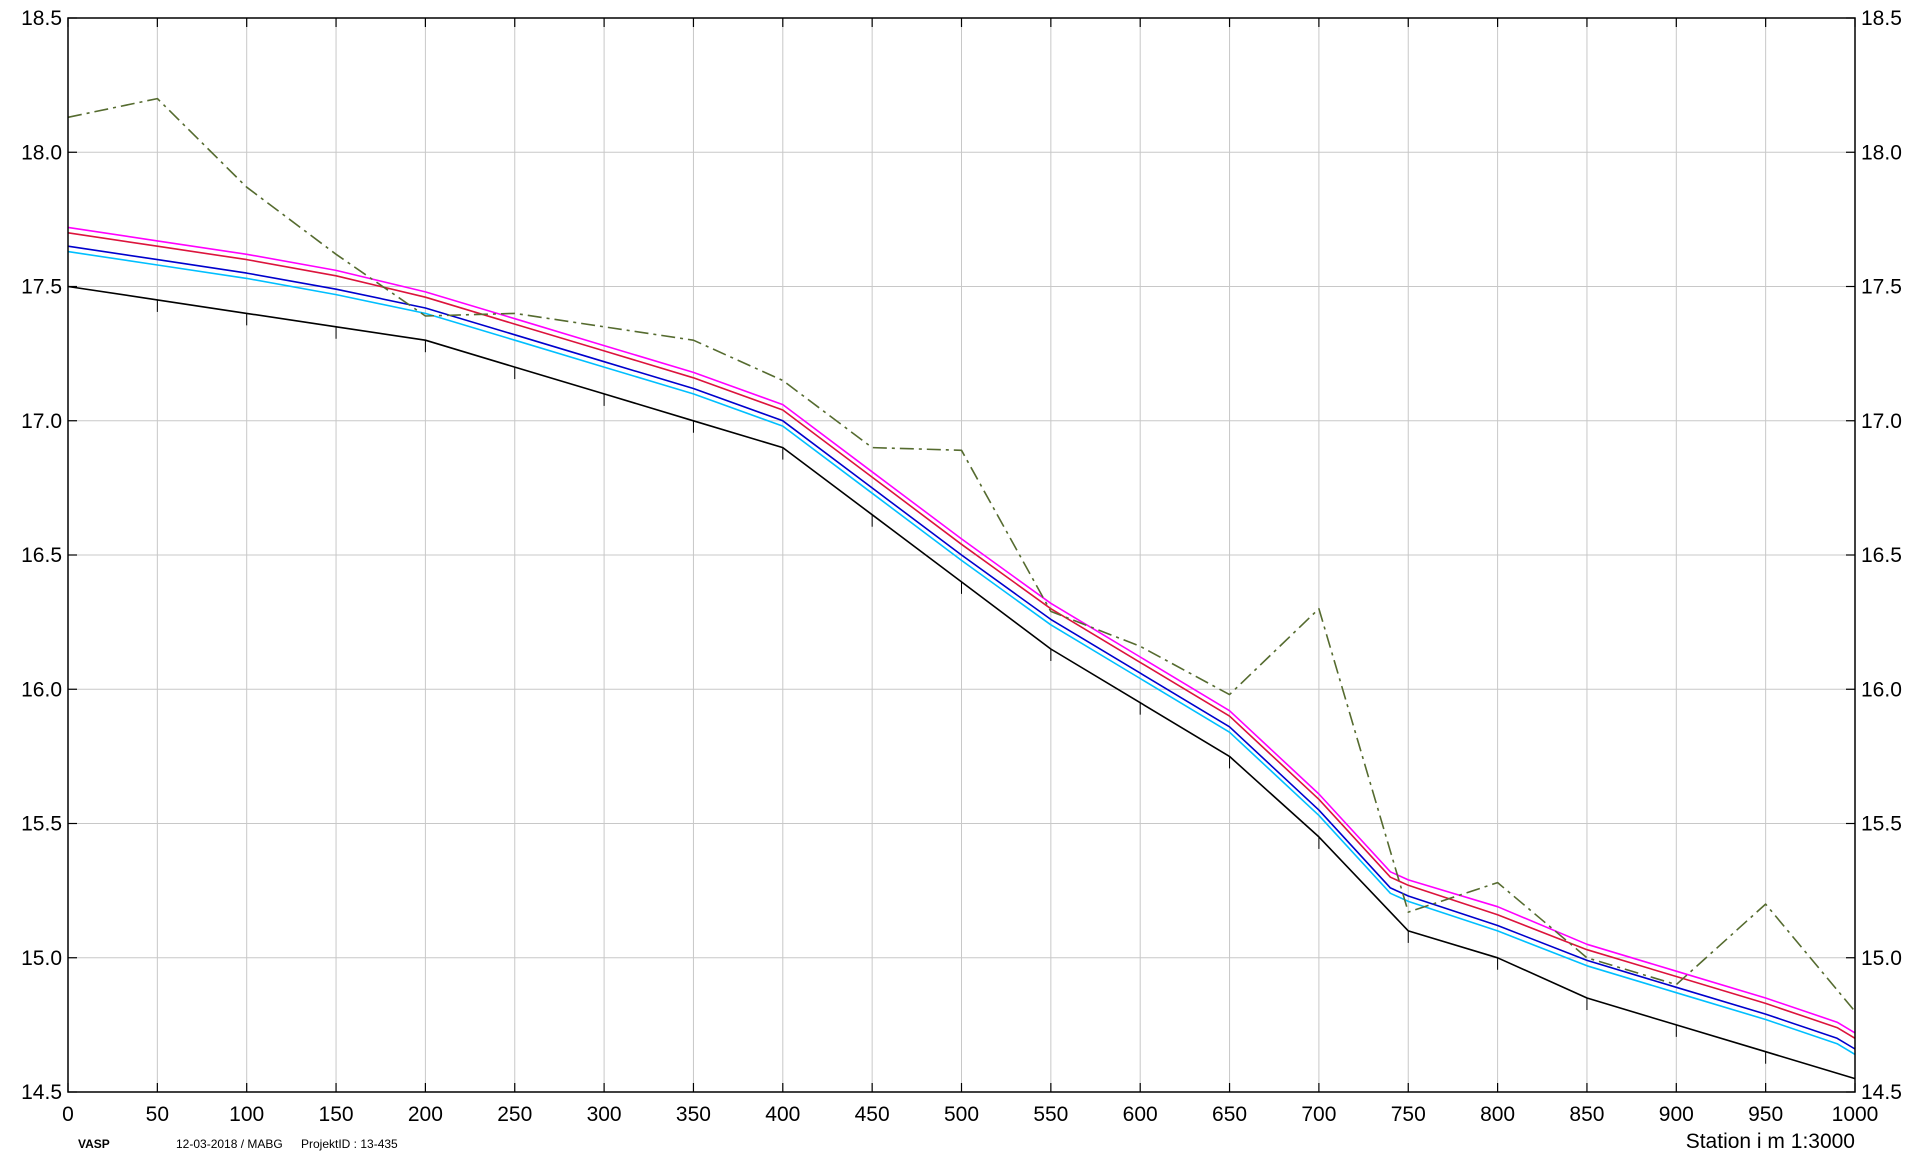 The height and width of the screenshot is (1154, 1925). Describe the element at coordinates (1855, 1114) in the screenshot. I see `x-tick-label: 1000` at that location.